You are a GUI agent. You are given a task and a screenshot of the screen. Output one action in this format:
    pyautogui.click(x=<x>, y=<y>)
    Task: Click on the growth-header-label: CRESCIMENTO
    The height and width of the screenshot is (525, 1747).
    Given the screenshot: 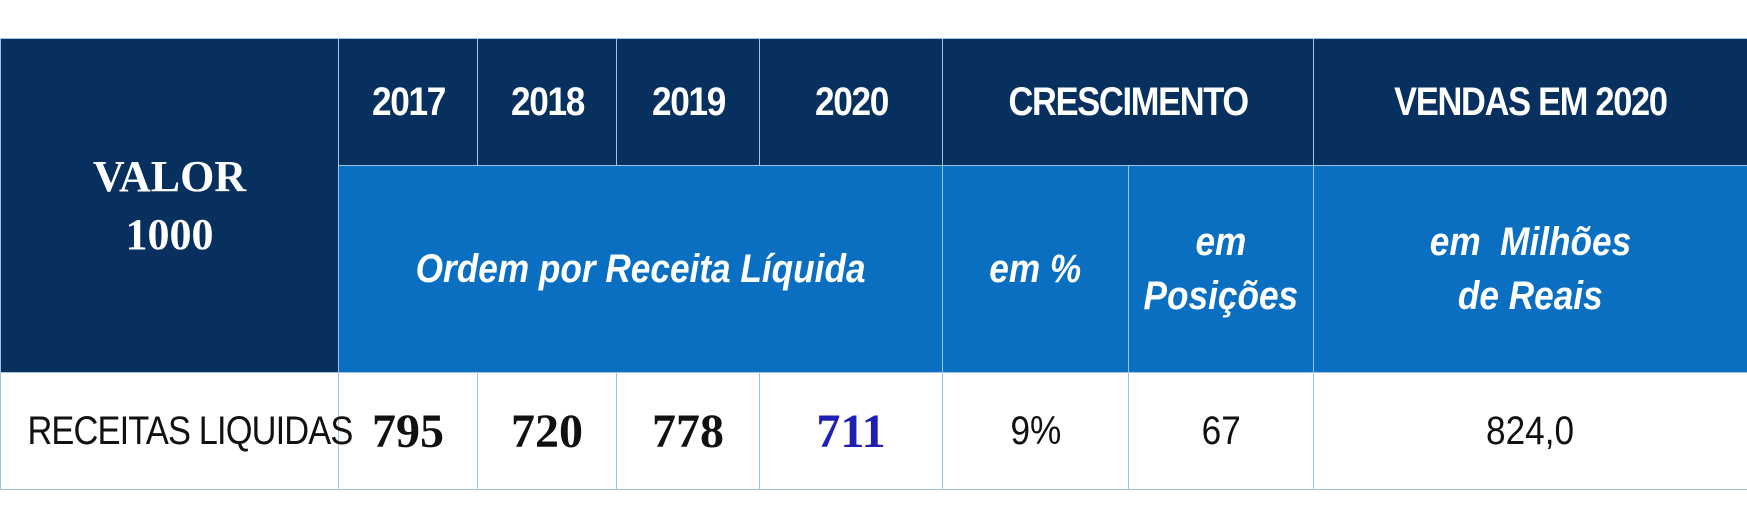 What is the action you would take?
    pyautogui.click(x=1128, y=101)
    